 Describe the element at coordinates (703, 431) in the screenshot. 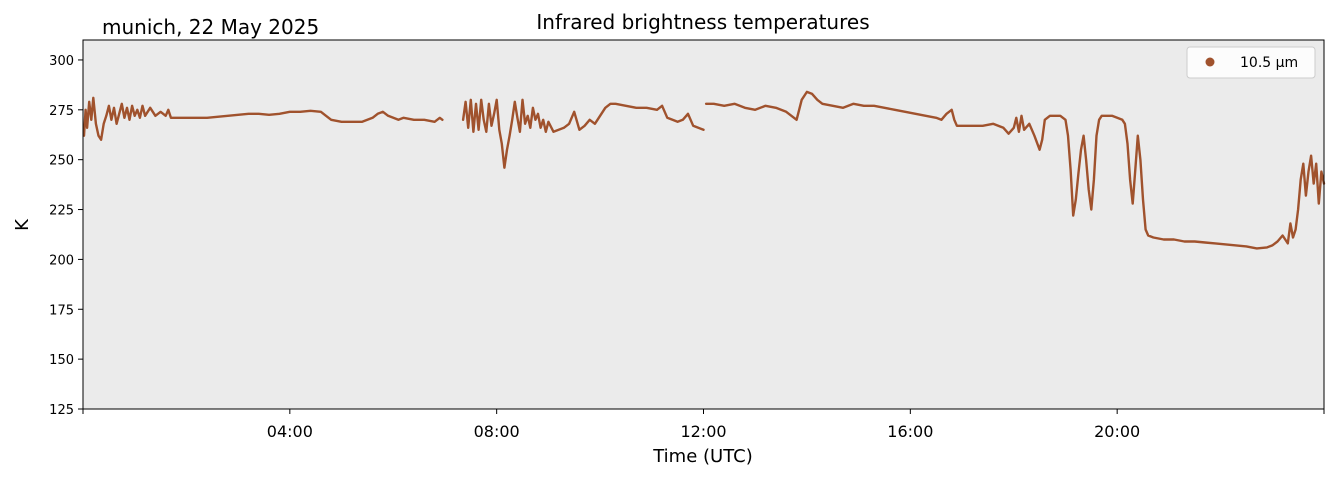

I see `x-tick-label: 12:00` at that location.